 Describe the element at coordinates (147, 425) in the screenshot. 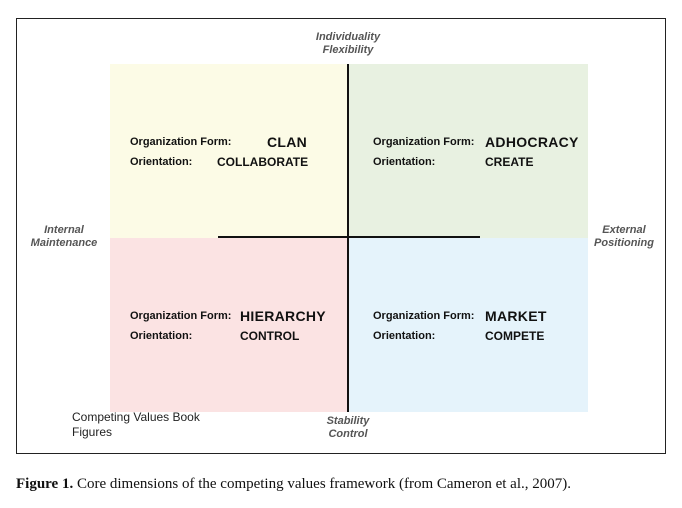

I see `source-note: Competing Values Book Figures` at that location.